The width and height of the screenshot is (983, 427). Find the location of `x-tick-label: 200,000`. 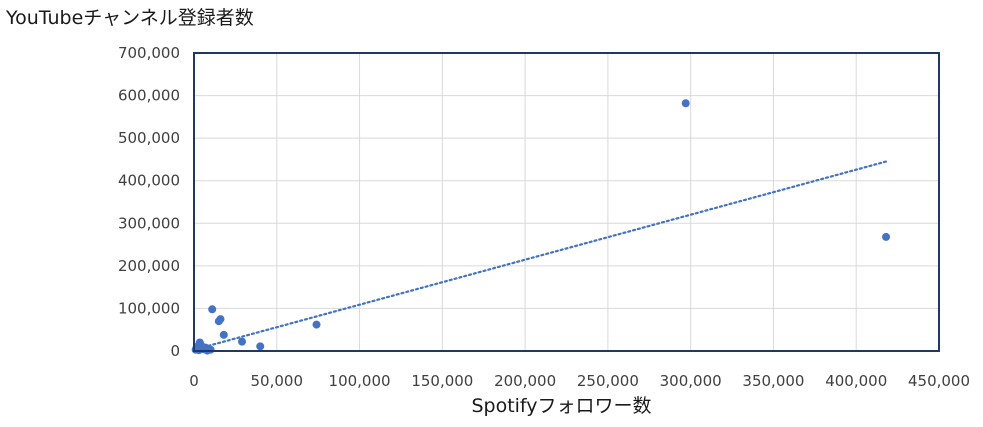

x-tick-label: 200,000 is located at coordinates (525, 381).